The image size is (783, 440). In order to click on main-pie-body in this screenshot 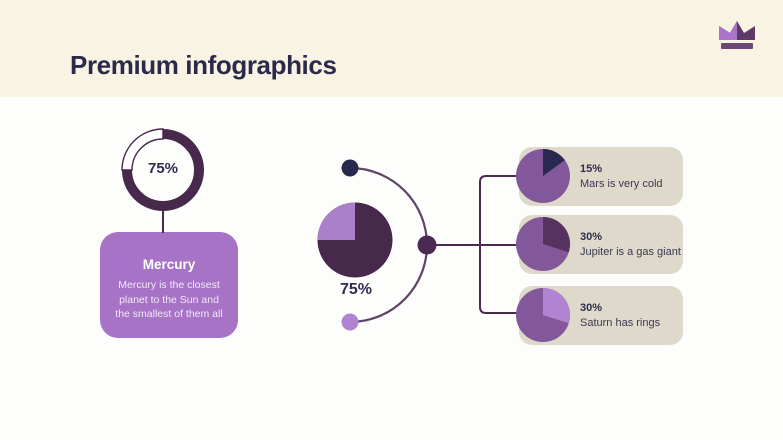, I will do `click(355, 240)`.